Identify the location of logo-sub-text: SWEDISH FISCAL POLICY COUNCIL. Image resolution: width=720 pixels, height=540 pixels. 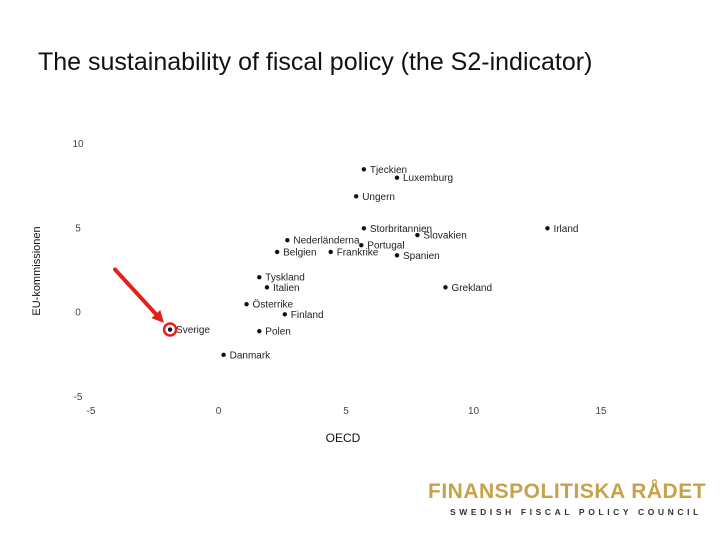
(576, 512).